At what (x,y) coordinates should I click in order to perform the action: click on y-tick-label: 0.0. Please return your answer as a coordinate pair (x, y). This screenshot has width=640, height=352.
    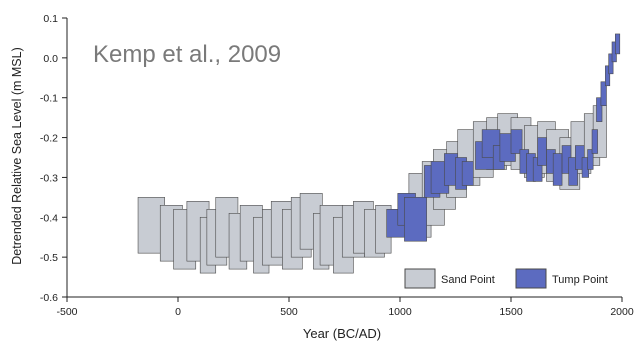
    Looking at the image, I should click on (50, 59).